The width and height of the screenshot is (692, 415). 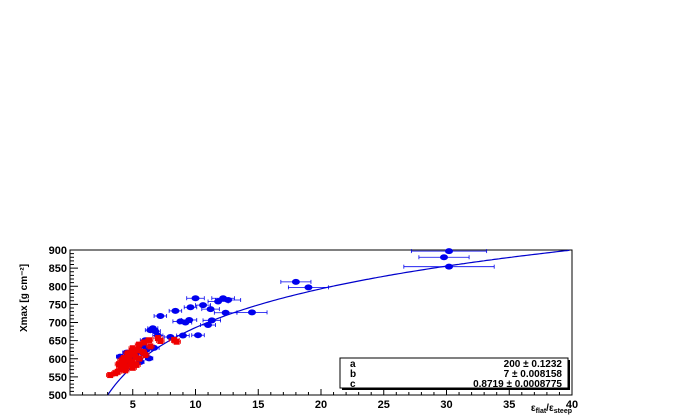 What do you see at coordinates (58, 378) in the screenshot?
I see `y-tick-label: 550` at bounding box center [58, 378].